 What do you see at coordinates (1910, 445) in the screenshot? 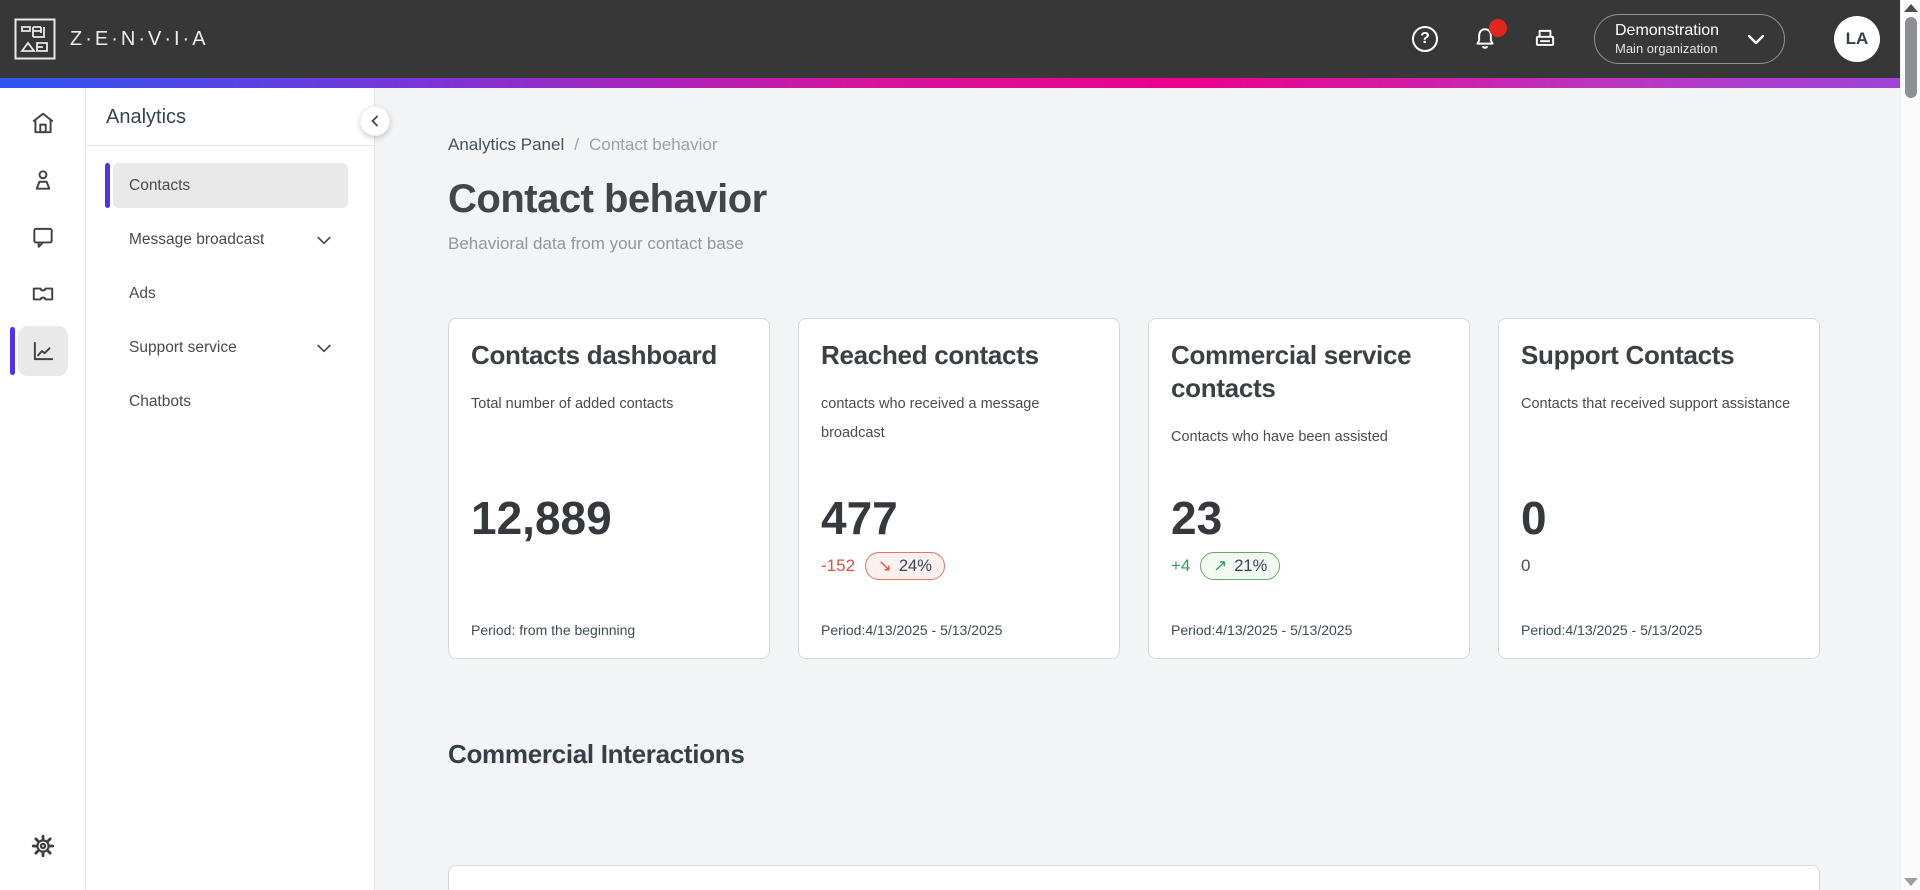
I see `page-scrollbar` at bounding box center [1910, 445].